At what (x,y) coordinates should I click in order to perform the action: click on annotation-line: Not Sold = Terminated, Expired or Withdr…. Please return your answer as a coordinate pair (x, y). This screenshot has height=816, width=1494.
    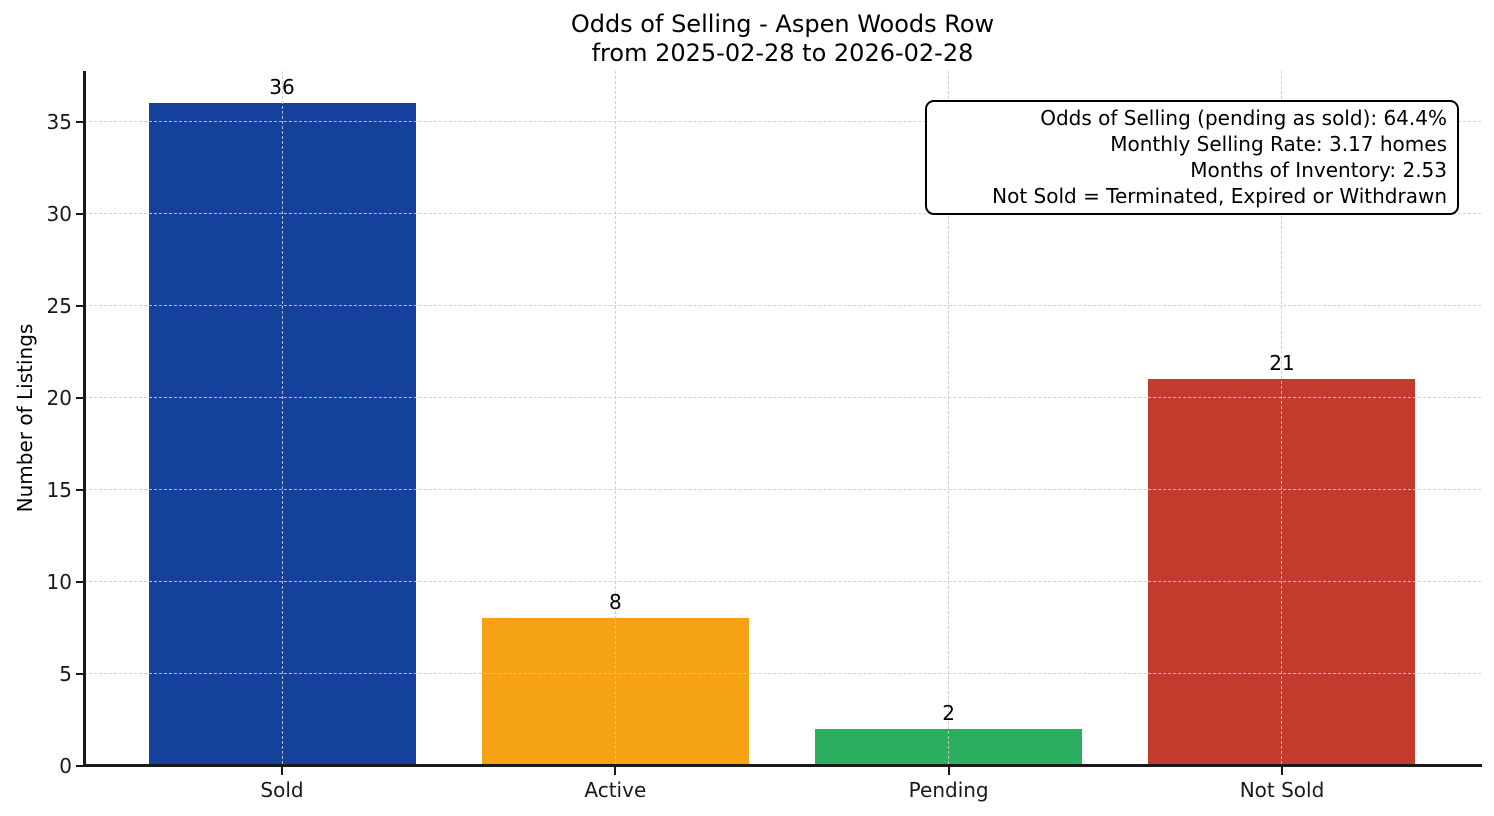
    Looking at the image, I should click on (1219, 196).